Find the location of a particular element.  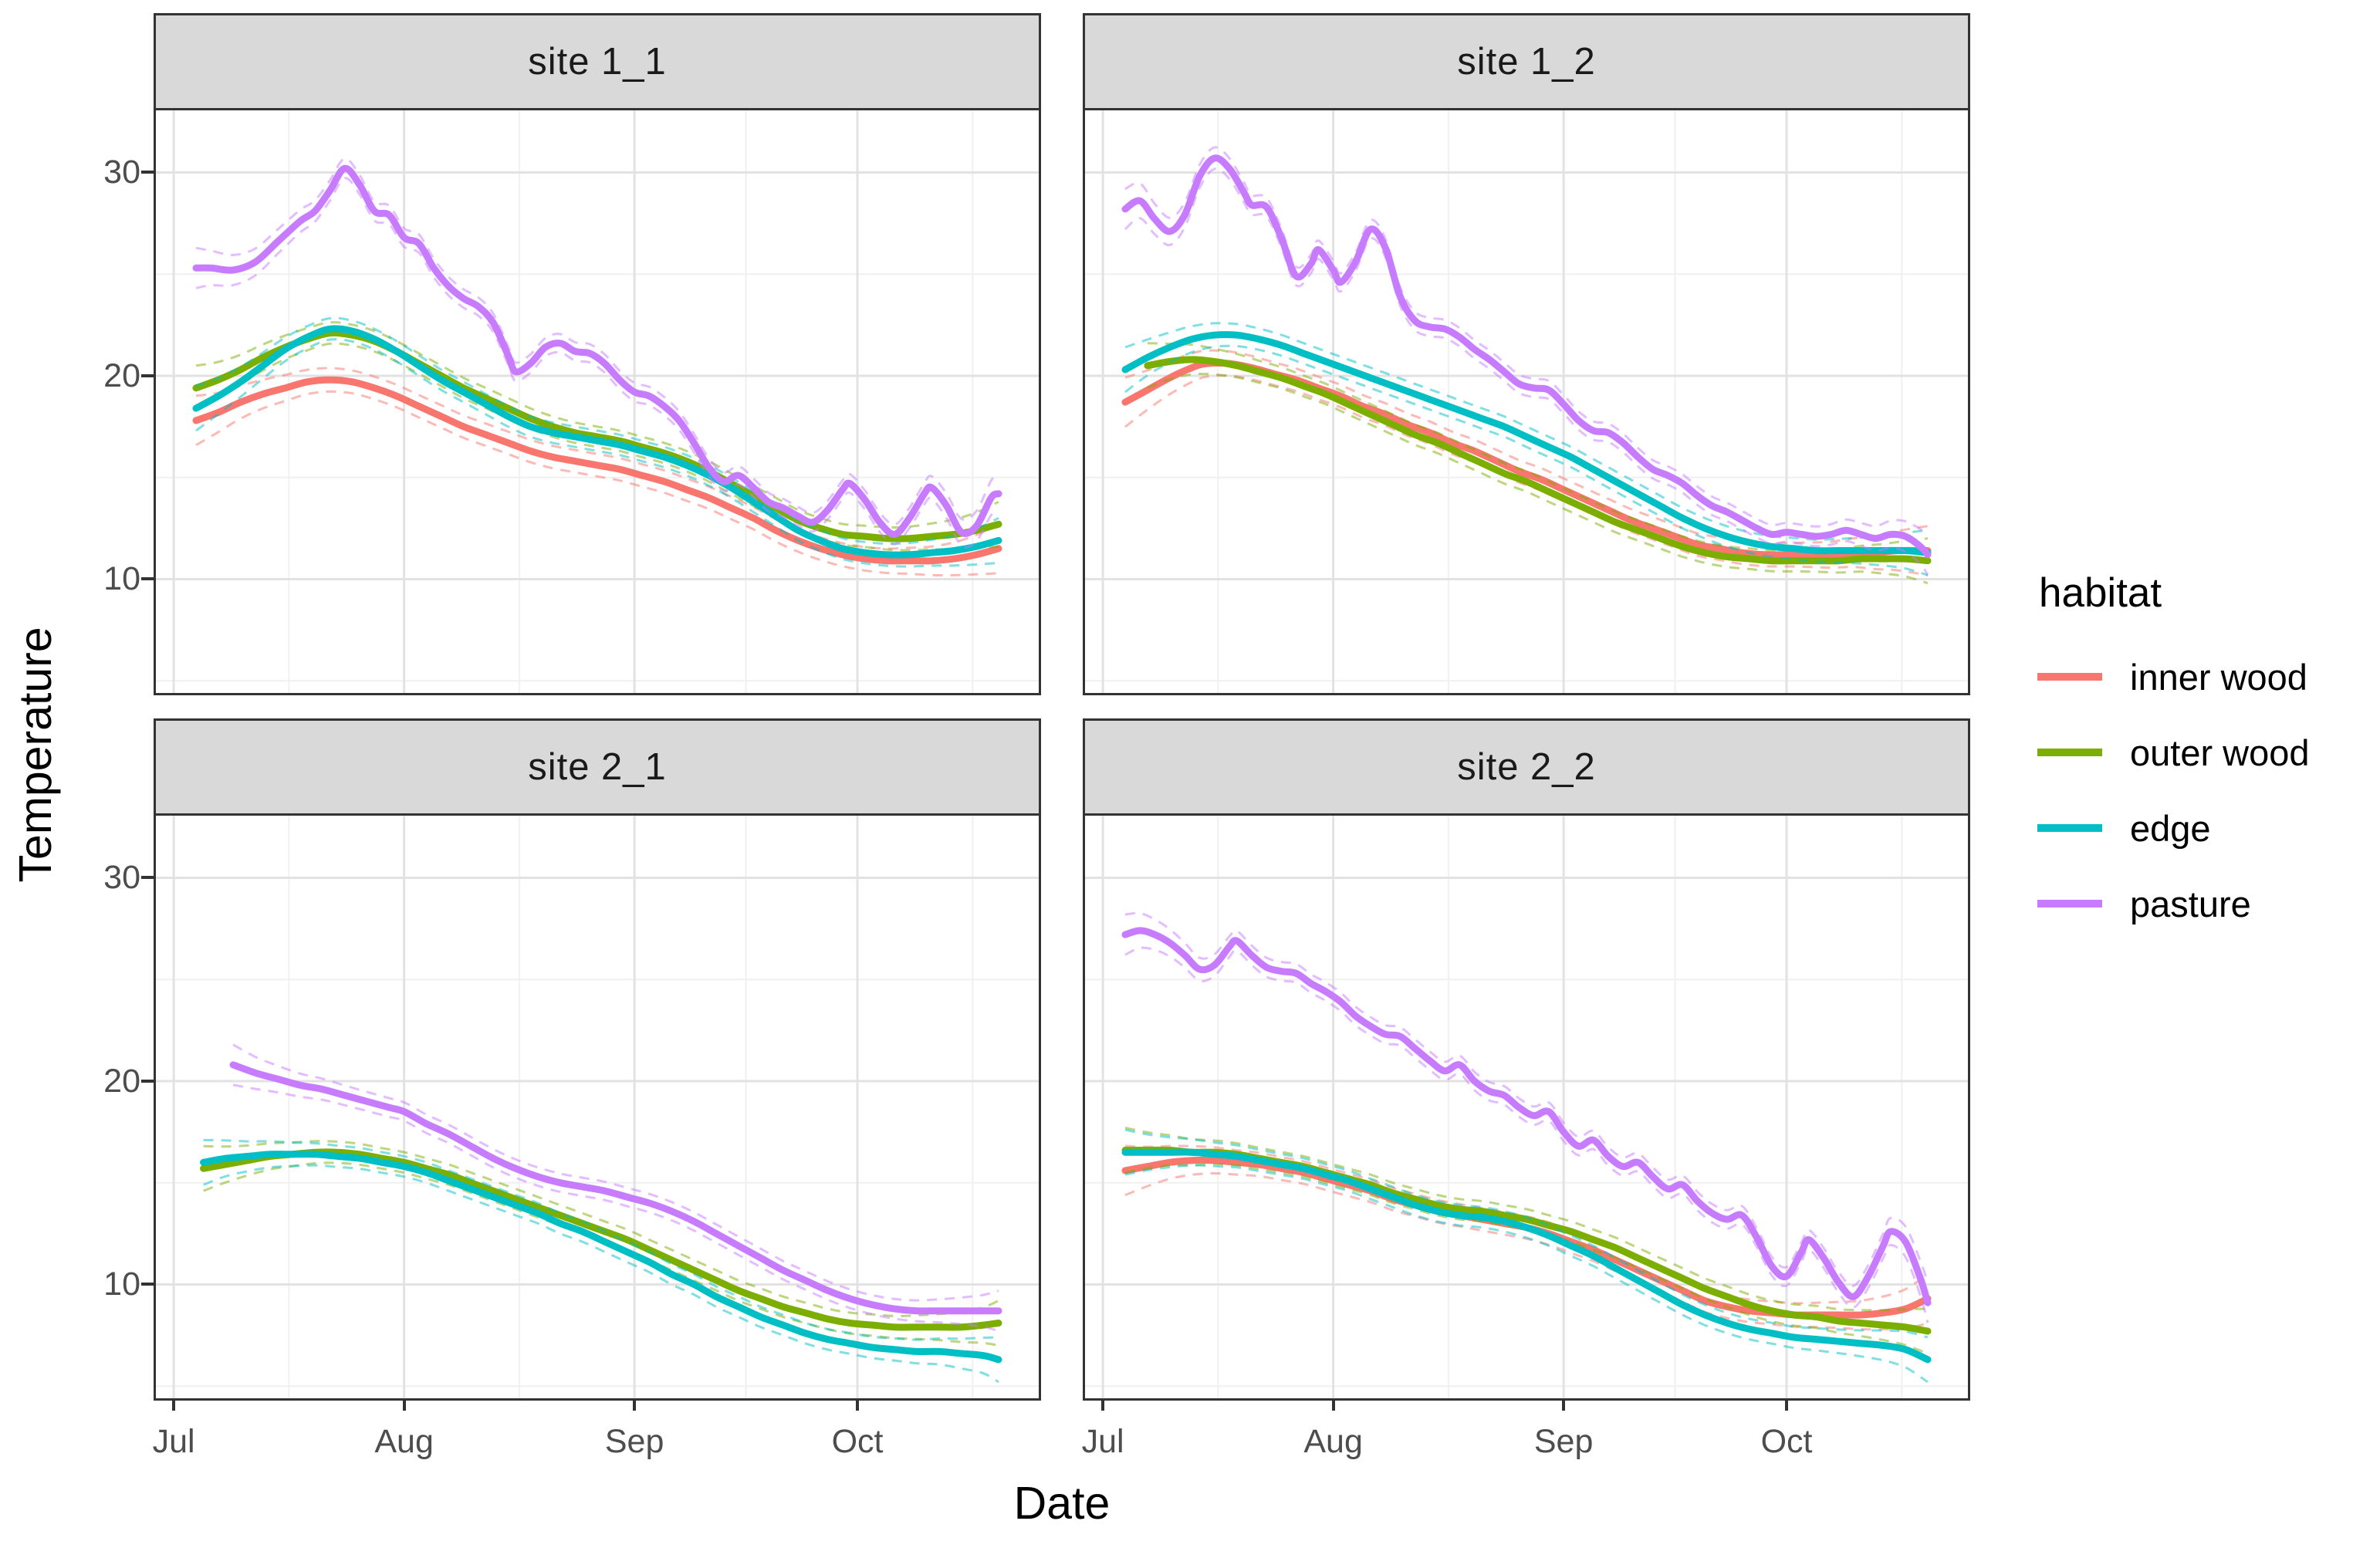

facet-strip-label: site 1_1 is located at coordinates (597, 62).